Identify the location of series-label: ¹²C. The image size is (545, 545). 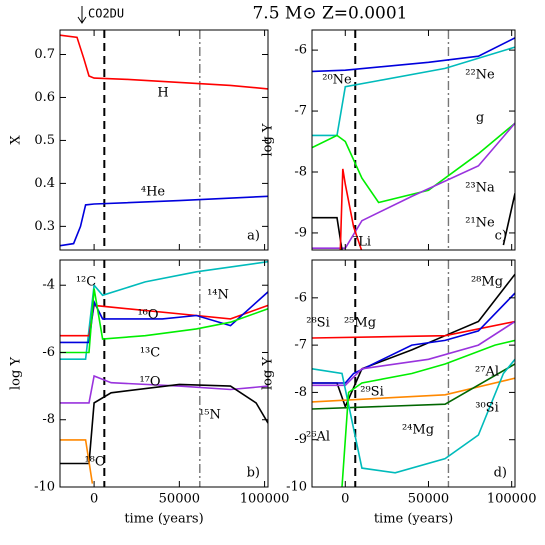
(86, 282).